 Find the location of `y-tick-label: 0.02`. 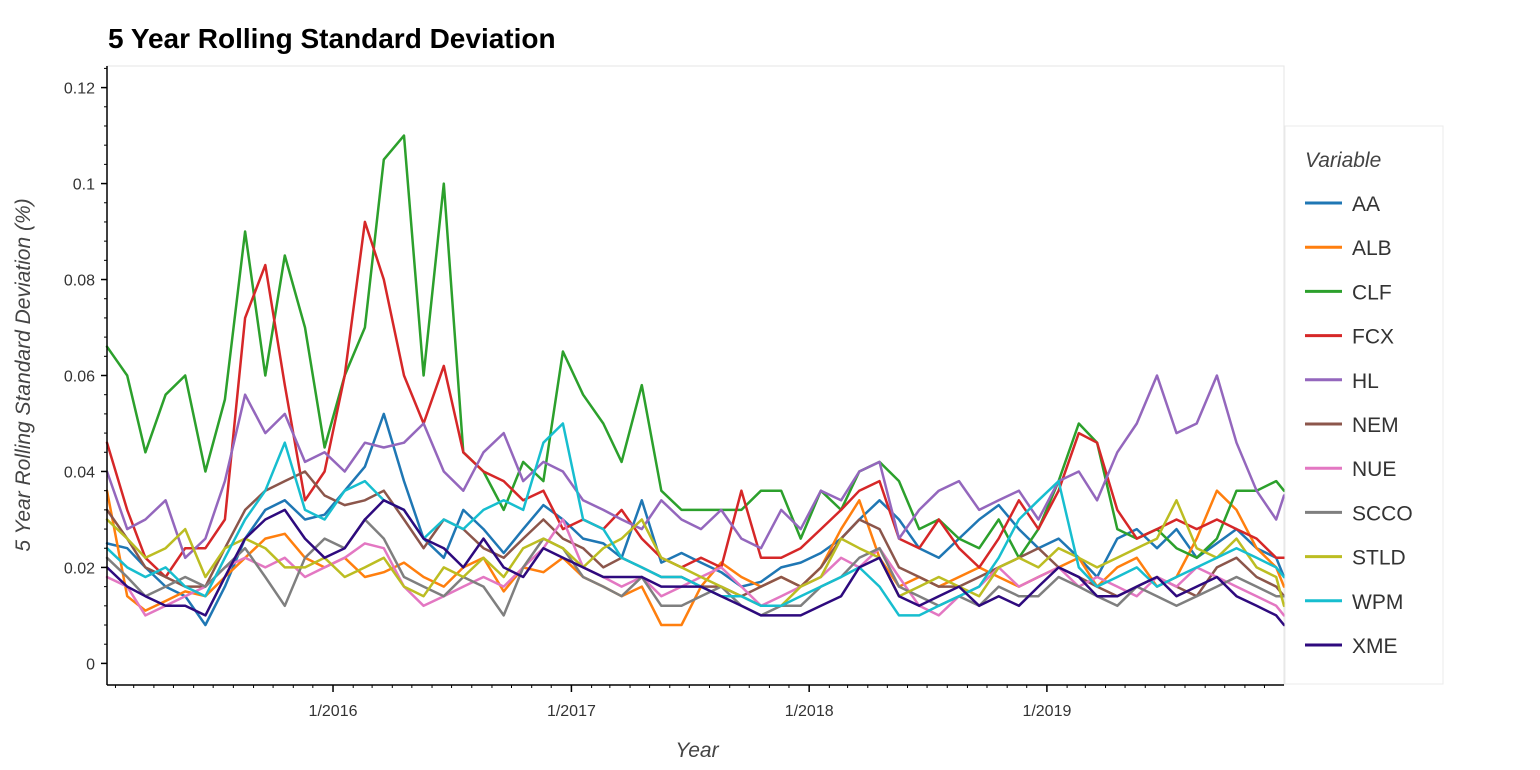

y-tick-label: 0.02 is located at coordinates (79, 568).